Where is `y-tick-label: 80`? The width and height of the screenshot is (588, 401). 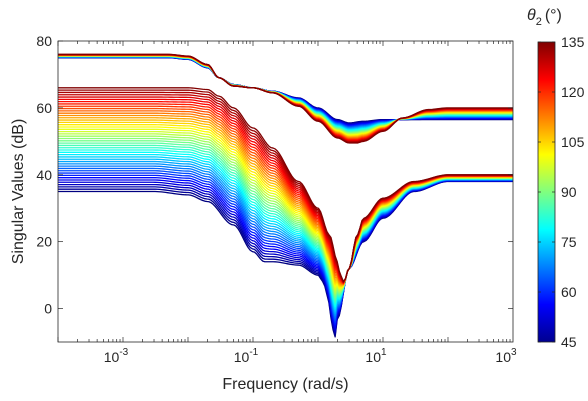
y-tick-label: 80 is located at coordinates (44, 41).